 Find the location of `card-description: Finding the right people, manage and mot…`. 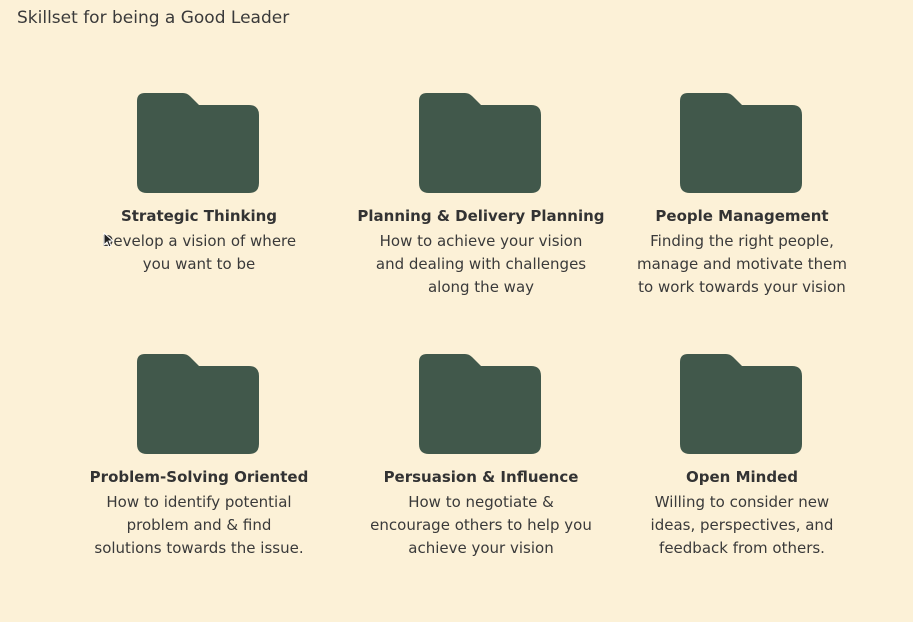

card-description: Finding the right people, manage and mot… is located at coordinates (742, 264).